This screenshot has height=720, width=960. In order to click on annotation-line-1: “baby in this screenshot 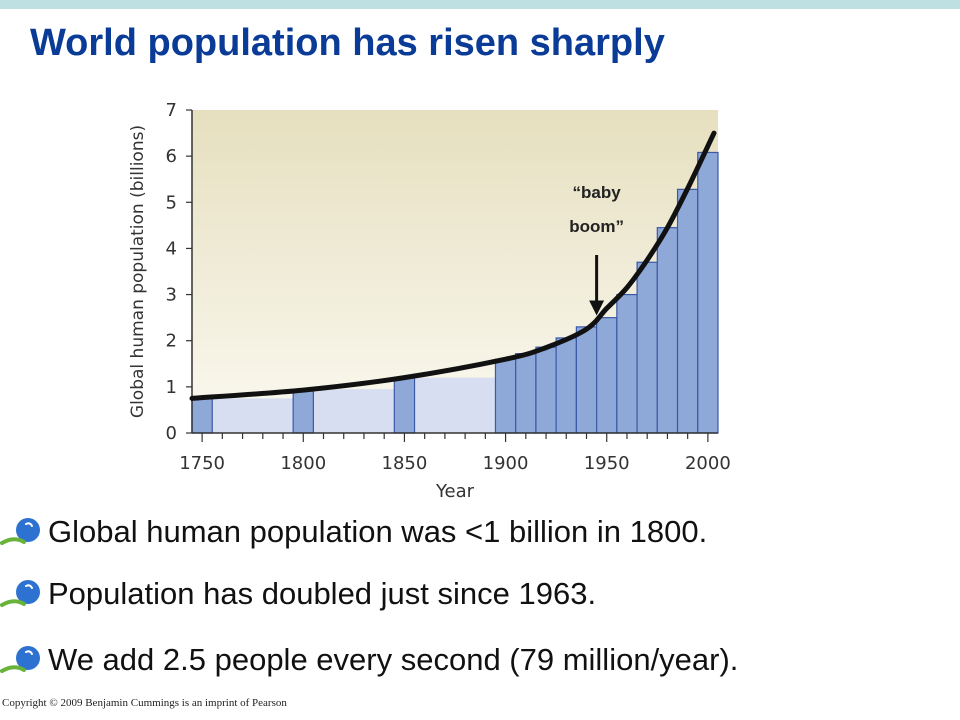, I will do `click(597, 192)`.